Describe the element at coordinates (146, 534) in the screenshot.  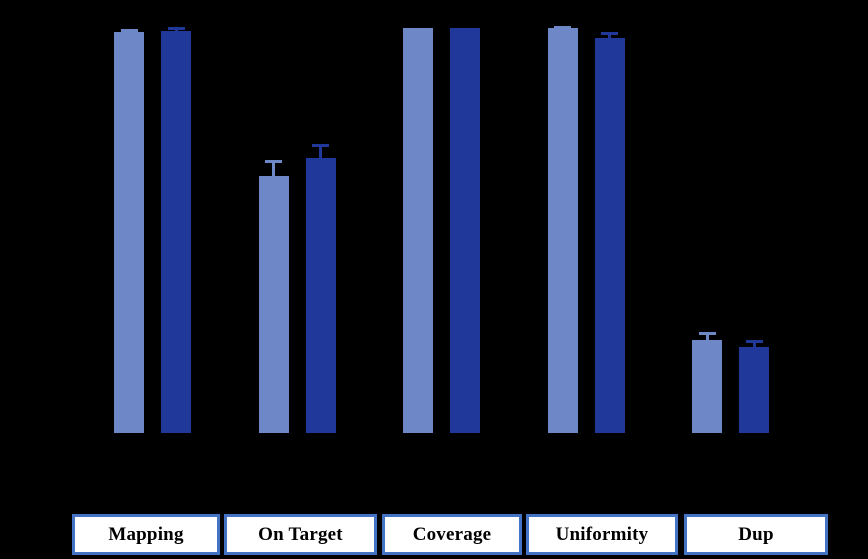
I see `category-box-mapping: Mapping` at that location.